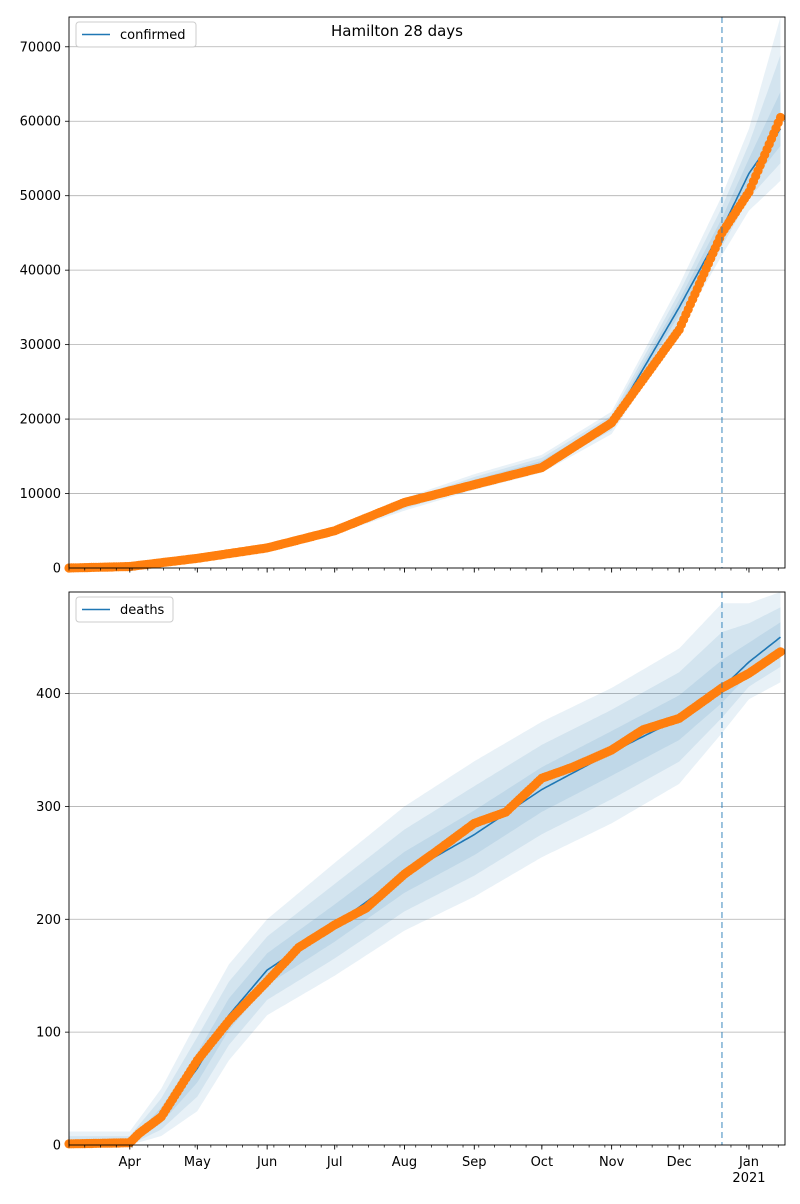 This screenshot has width=800, height=1204. Describe the element at coordinates (48, 807) in the screenshot. I see `y-tick-label: 300` at that location.